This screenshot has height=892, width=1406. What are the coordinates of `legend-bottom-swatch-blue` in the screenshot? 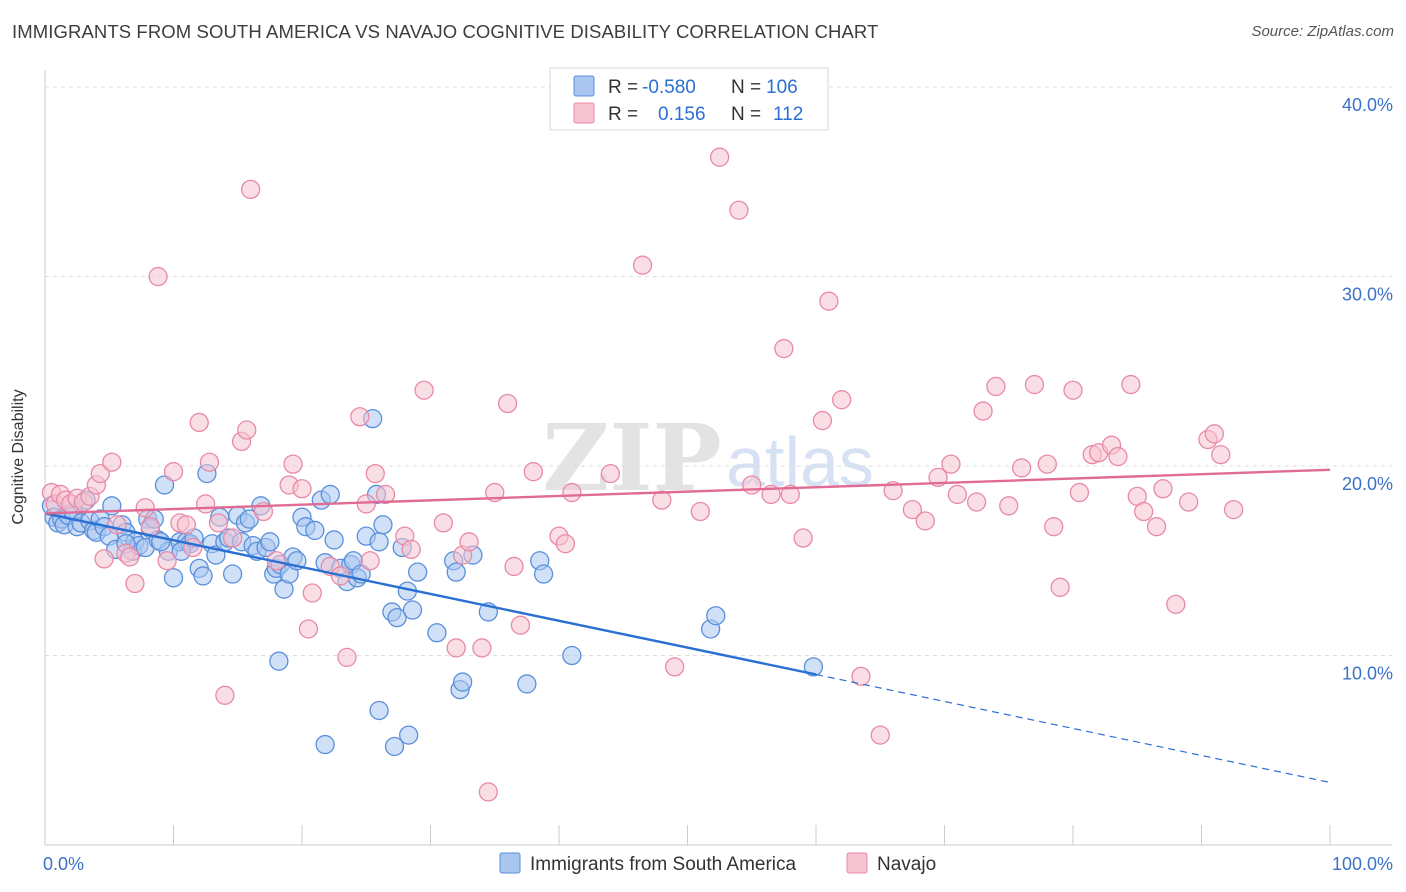 It's located at (510, 863).